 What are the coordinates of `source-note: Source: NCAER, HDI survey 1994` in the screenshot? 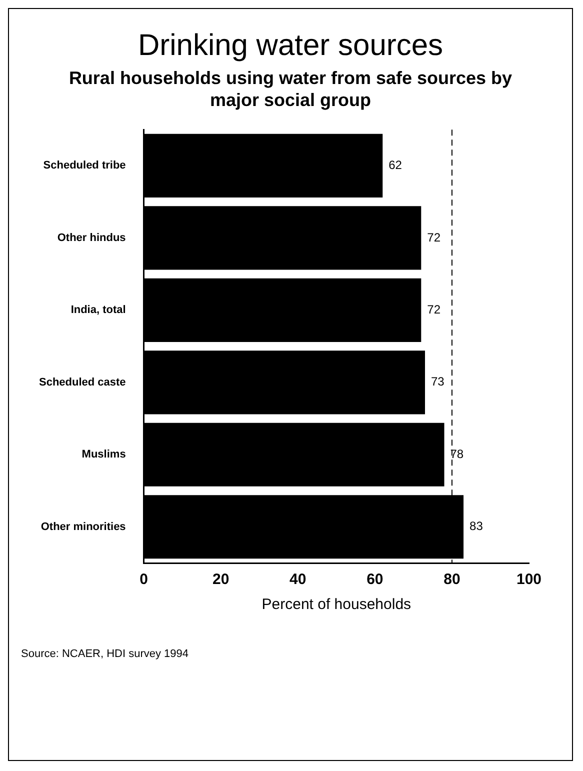 It's located at (105, 654).